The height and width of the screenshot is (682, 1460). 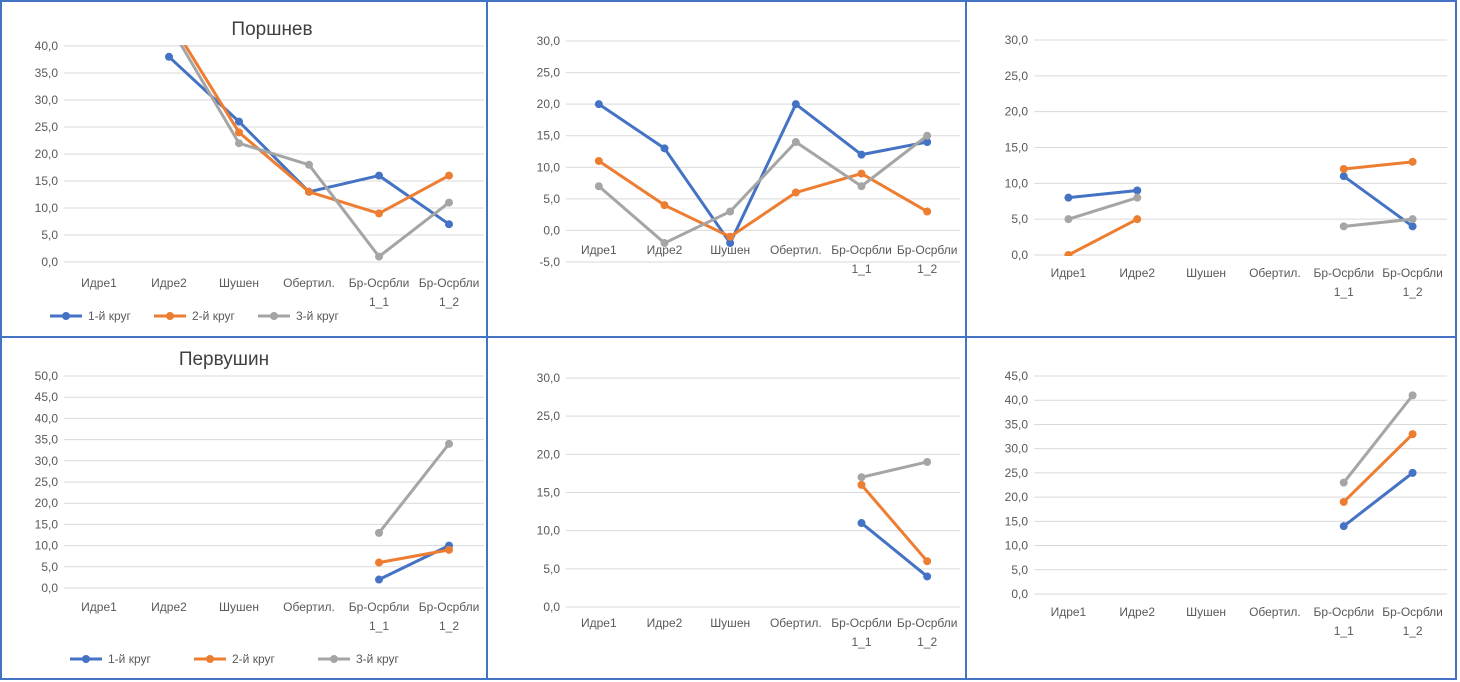 I want to click on legend-label: 3-й круг, so click(x=377, y=659).